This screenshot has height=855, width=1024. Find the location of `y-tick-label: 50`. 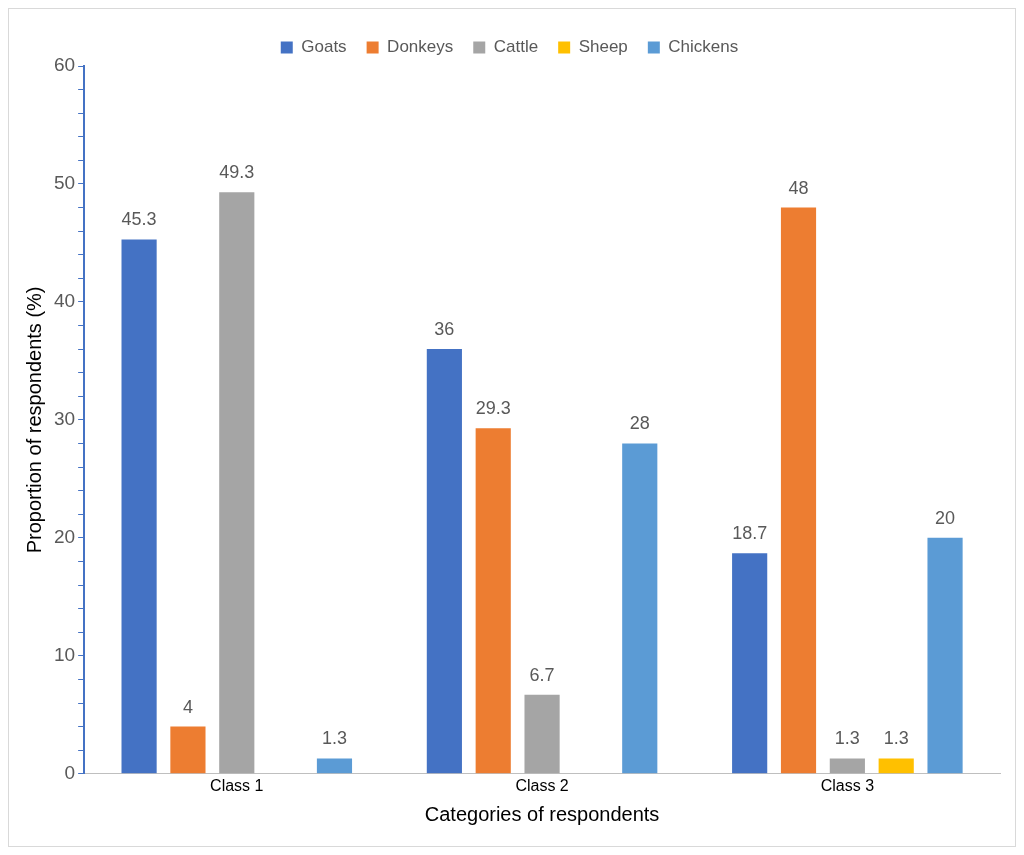

y-tick-label: 50 is located at coordinates (64, 183).